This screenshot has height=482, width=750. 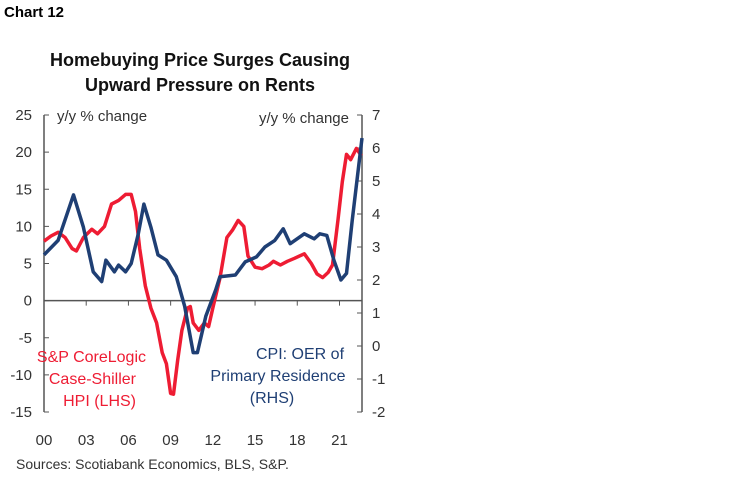 What do you see at coordinates (213, 440) in the screenshot?
I see `x-tick-label: 12` at bounding box center [213, 440].